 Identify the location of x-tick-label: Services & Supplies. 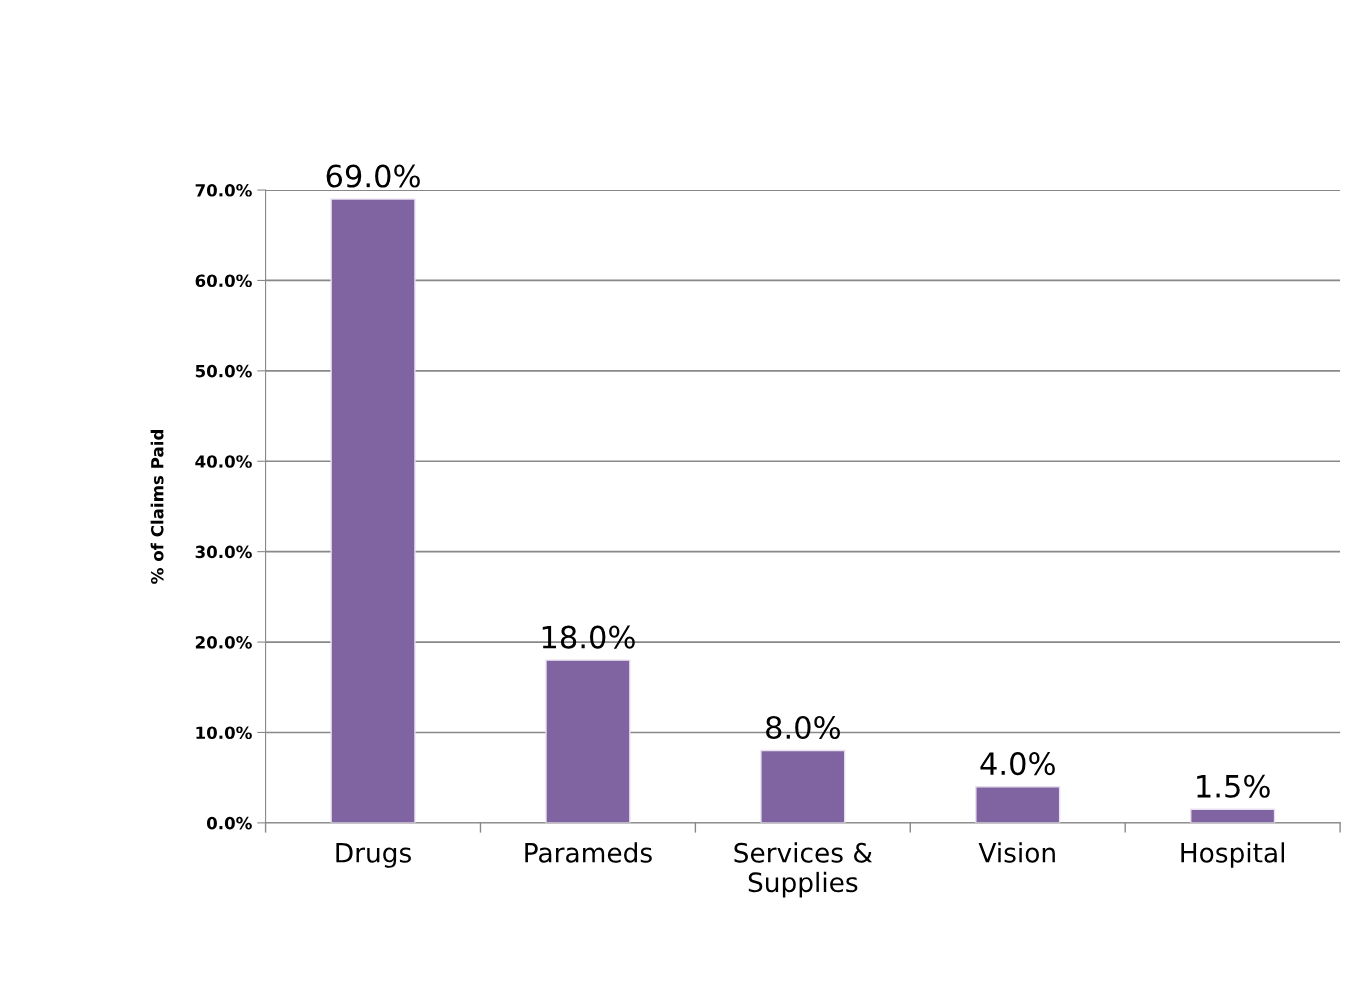
(803, 870).